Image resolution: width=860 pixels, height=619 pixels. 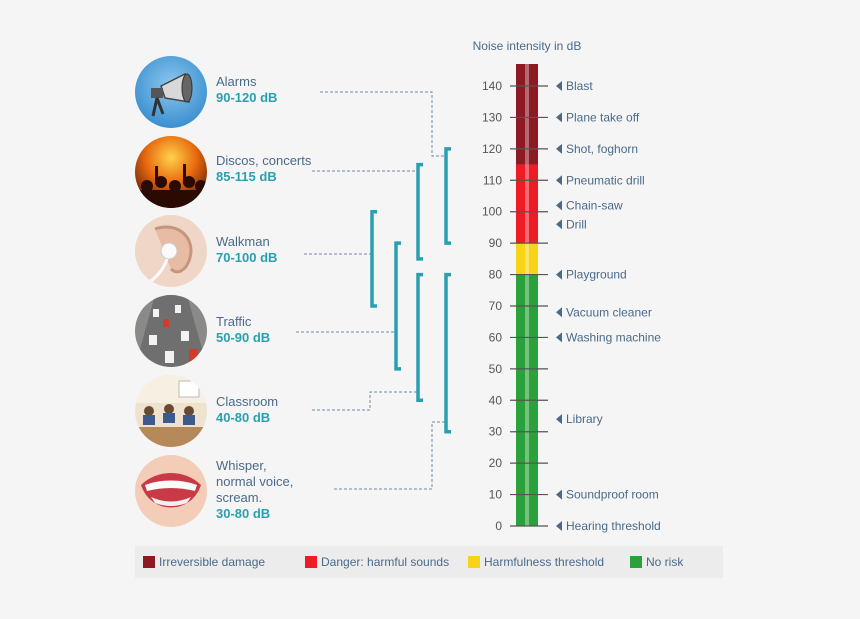 I want to click on scale-tick-label-60: 60, so click(x=496, y=337).